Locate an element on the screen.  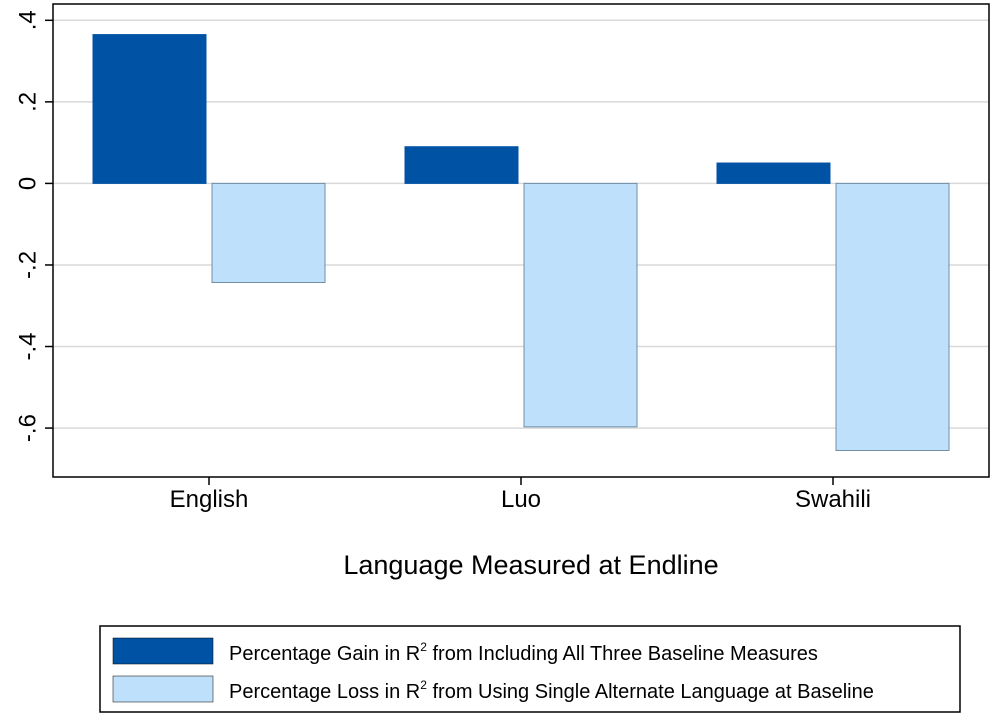
bar-loss-english is located at coordinates (268, 232).